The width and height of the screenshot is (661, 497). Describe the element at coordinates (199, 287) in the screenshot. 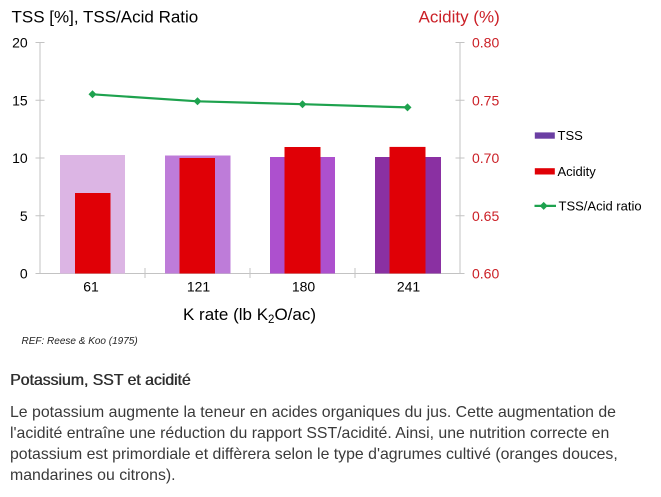

I see `svg-text: 121` at that location.